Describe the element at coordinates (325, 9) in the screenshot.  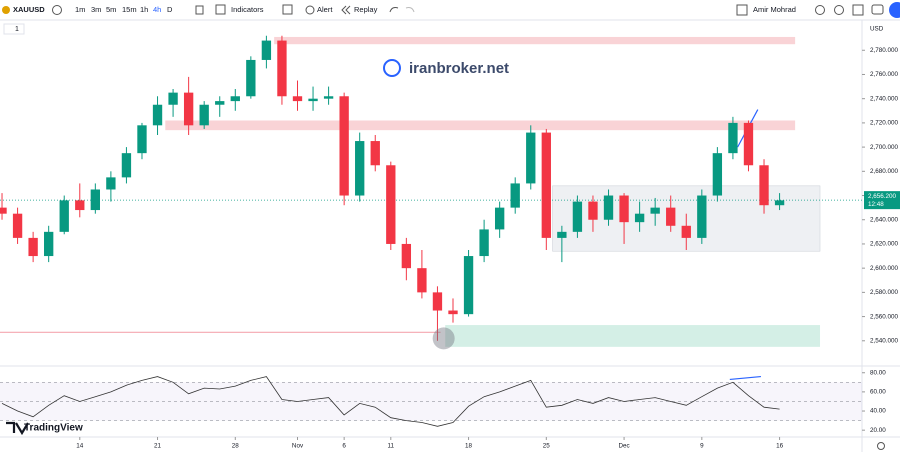
I see `alert-button: Alert` at that location.